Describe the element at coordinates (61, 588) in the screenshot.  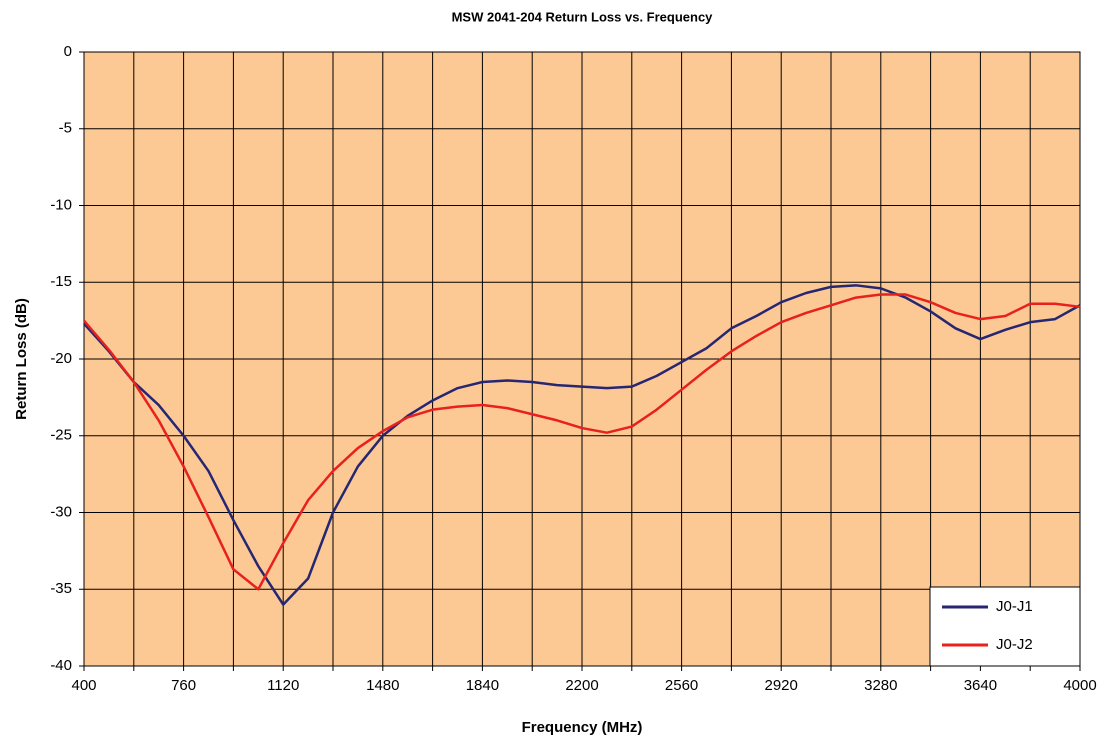
I see `y-tick-label: -35` at that location.